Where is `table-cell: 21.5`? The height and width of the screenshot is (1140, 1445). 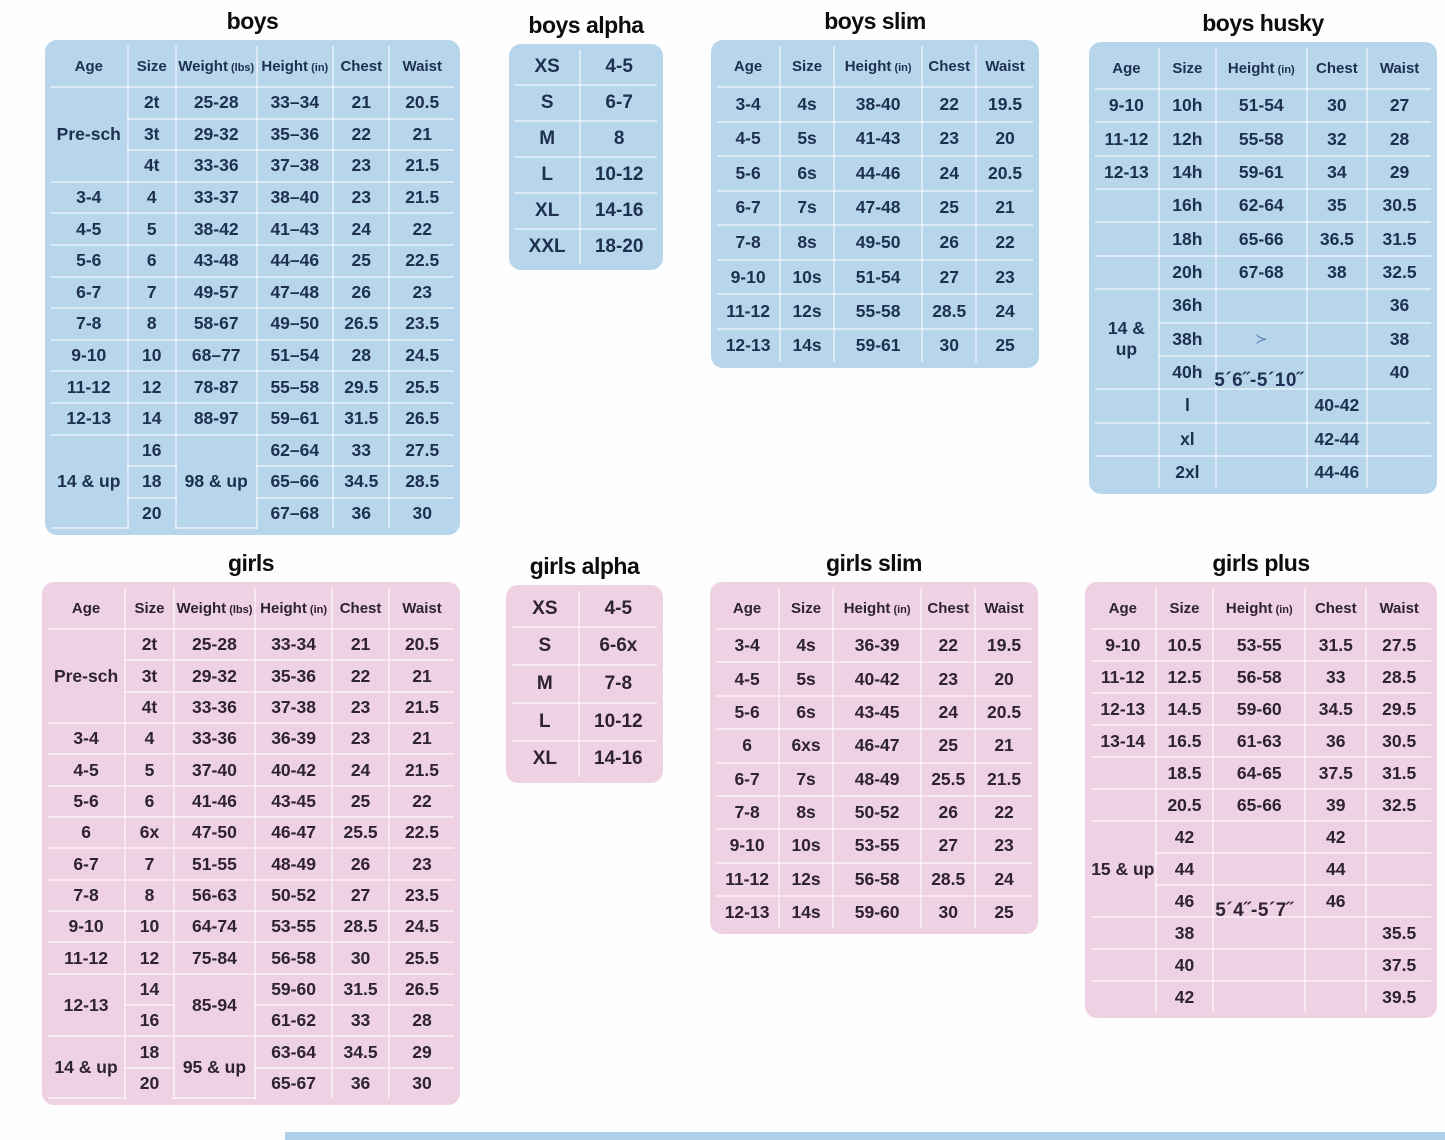
table-cell: 21.5 is located at coordinates (420, 707).